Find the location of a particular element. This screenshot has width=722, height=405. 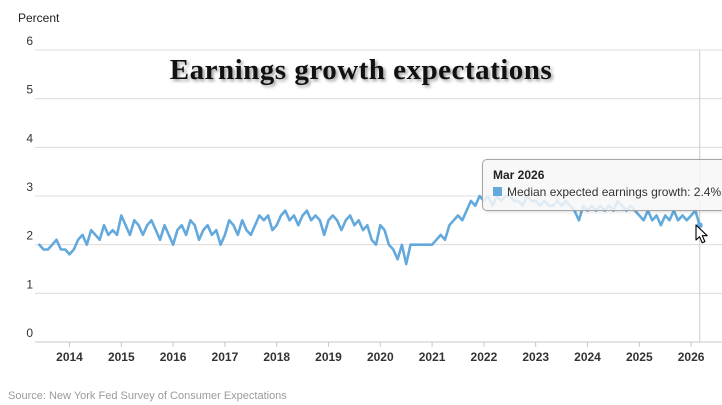

x-axis-tick-label: 2021 is located at coordinates (432, 357).